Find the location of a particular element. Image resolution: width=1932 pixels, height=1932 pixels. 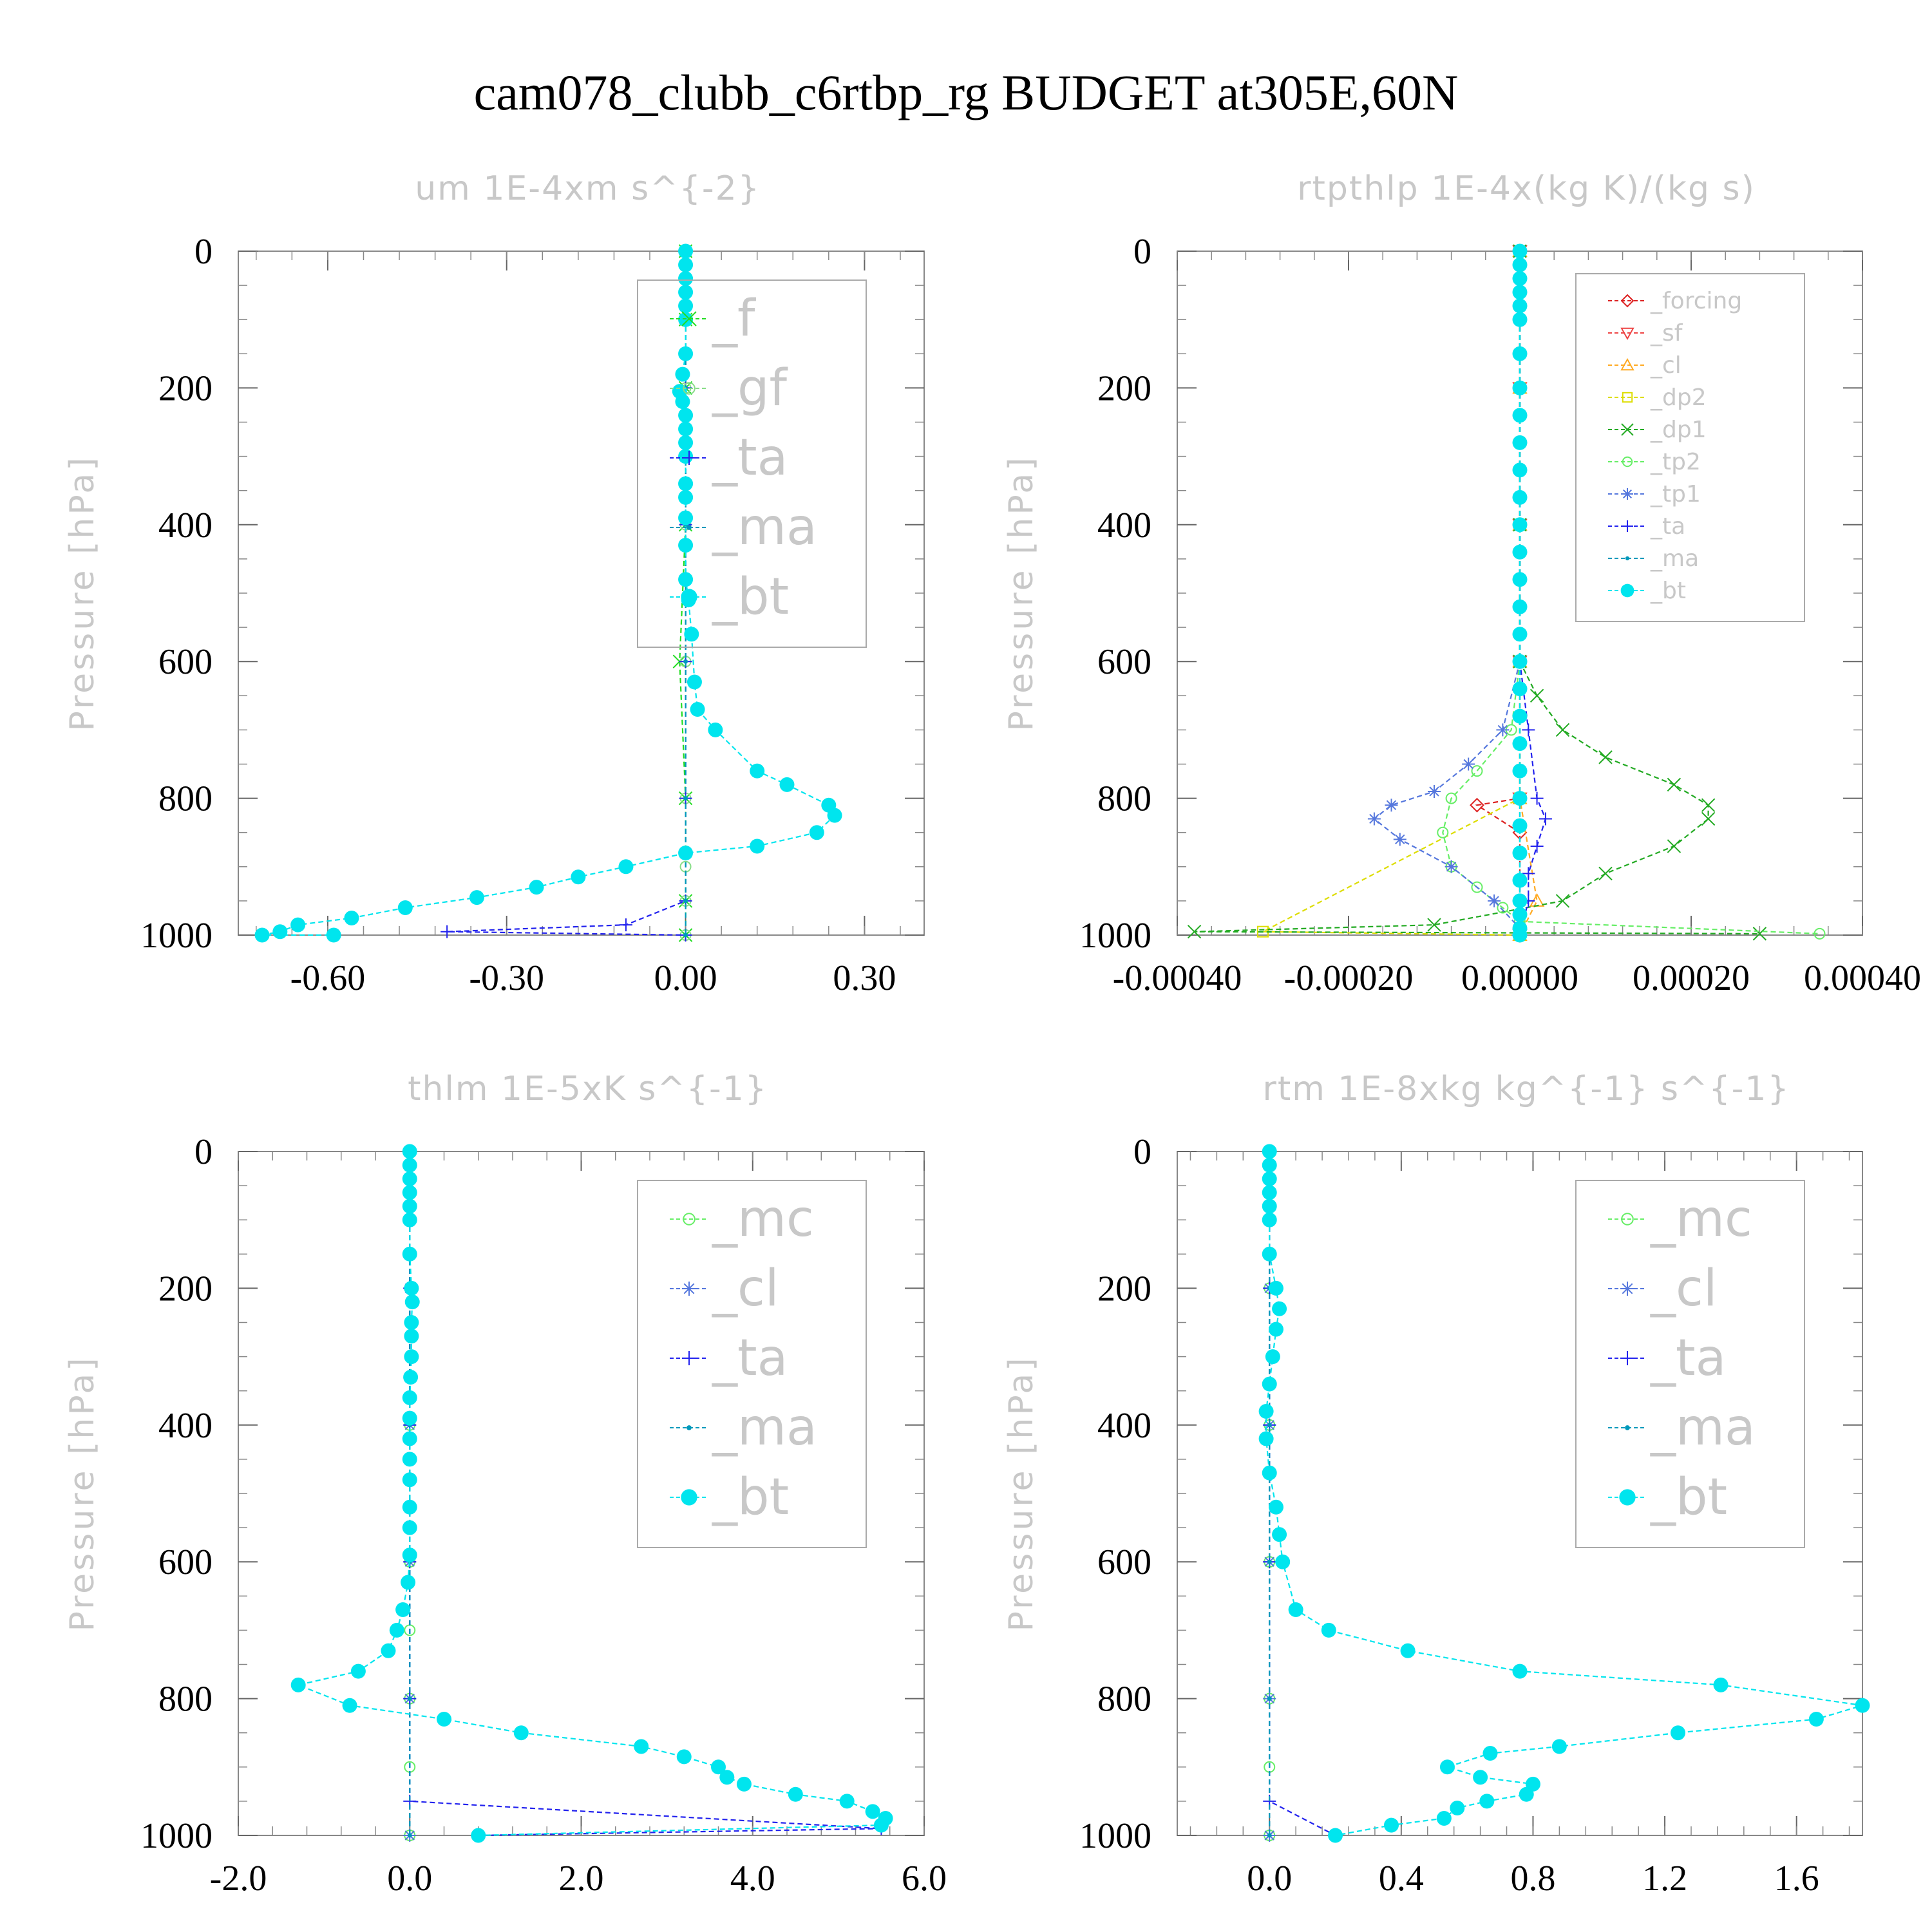

legend-tp1-label: _tp1 is located at coordinates (1675, 494).